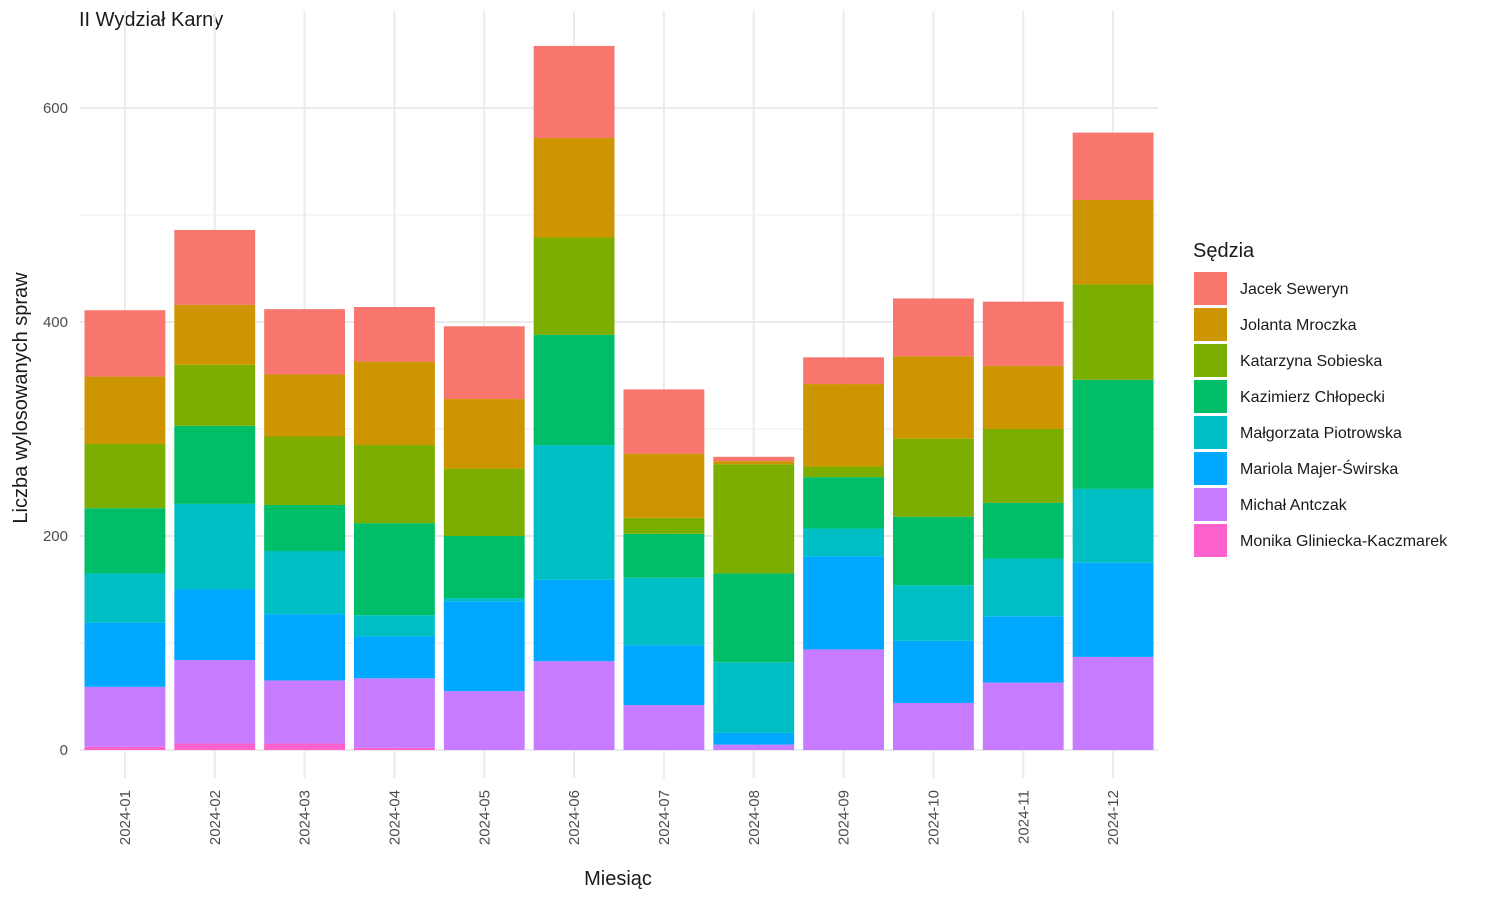  What do you see at coordinates (55, 322) in the screenshot?
I see `y-tick-label: 400` at bounding box center [55, 322].